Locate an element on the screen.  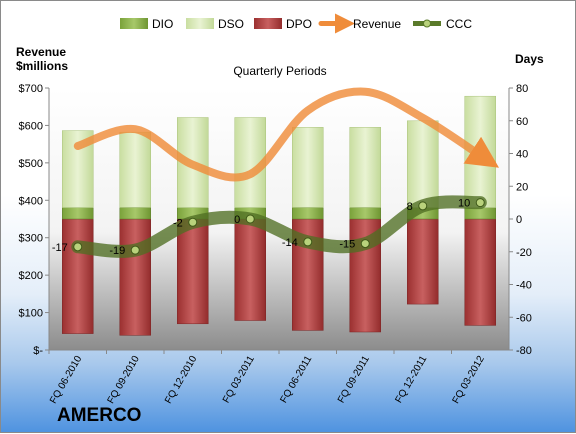
ccc-value-label: -15 is located at coordinates (347, 245).